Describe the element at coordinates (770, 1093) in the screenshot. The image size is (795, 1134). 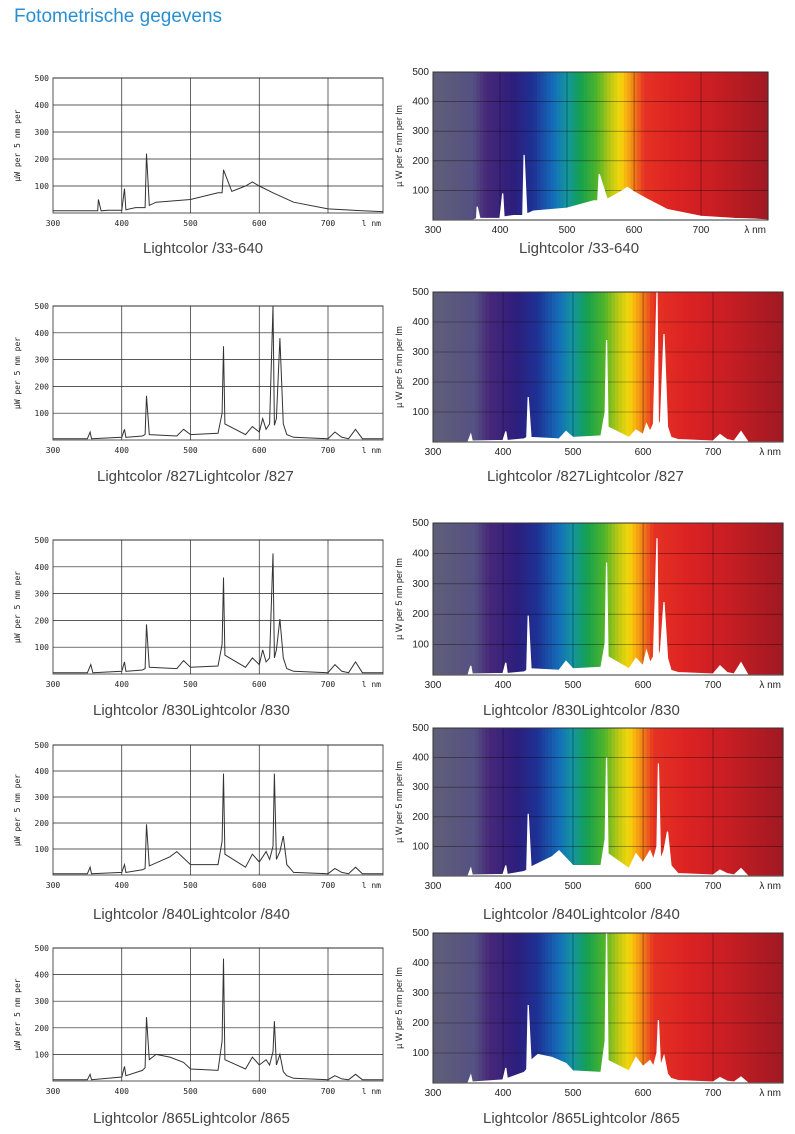
I see `x-axis-unit: λ nm` at that location.